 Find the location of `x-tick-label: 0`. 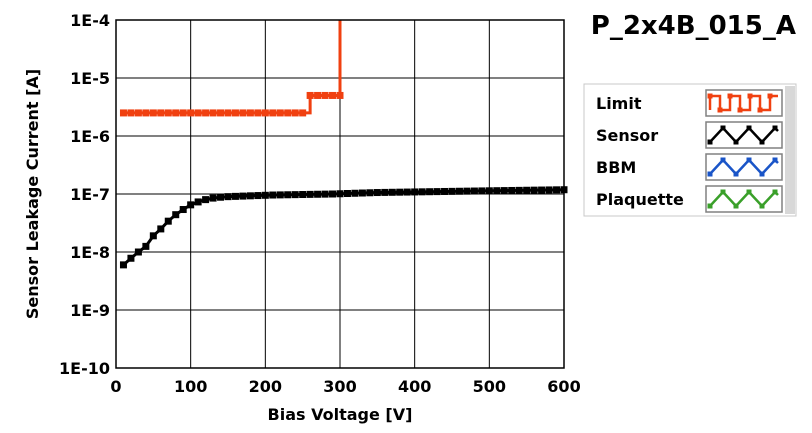

x-tick-label: 0 is located at coordinates (115, 386).